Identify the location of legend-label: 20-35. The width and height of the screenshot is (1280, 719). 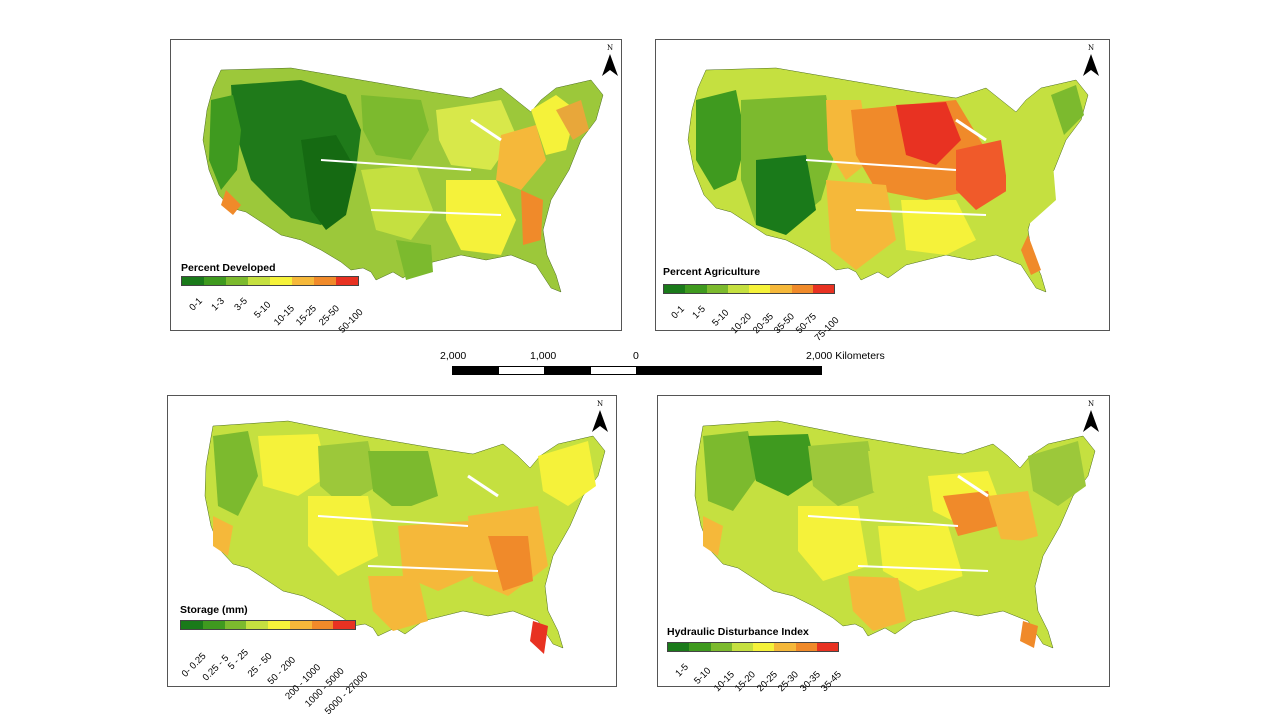
(763, 324).